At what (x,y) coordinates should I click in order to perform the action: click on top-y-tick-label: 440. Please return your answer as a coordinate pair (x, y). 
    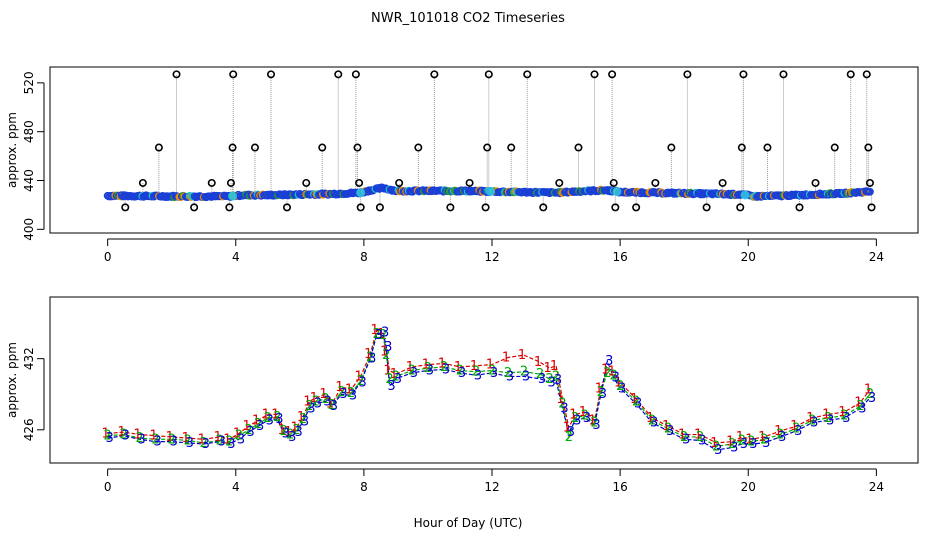
    Looking at the image, I should click on (29, 180).